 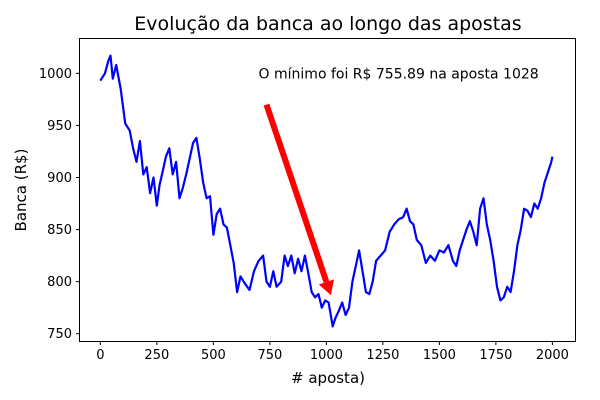 I want to click on y-tick-label: 850, so click(x=59, y=230).